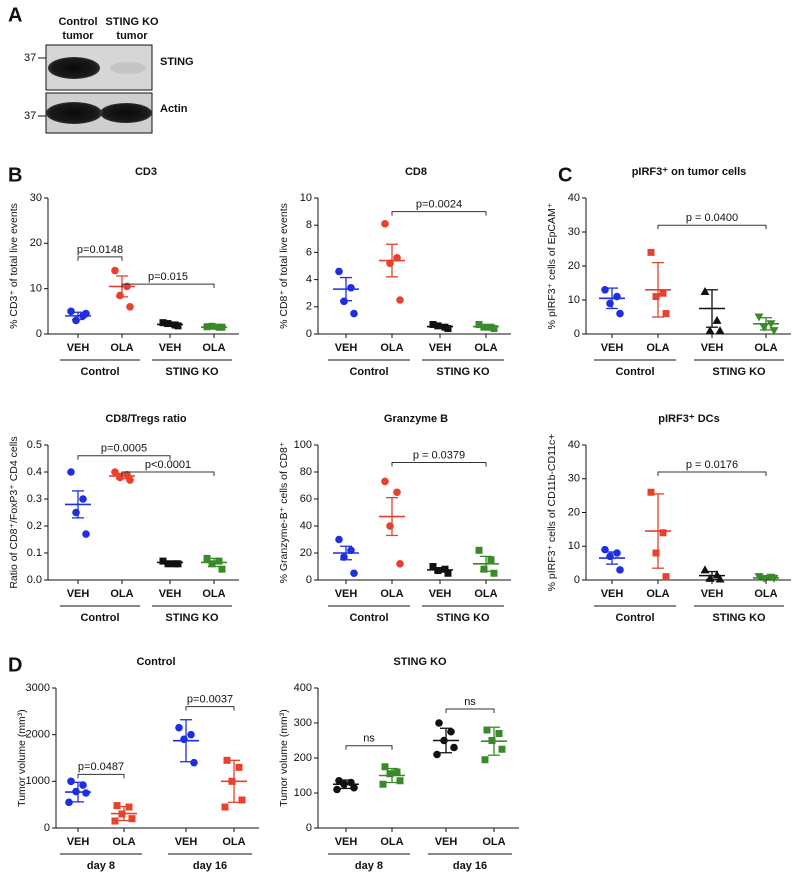 Image resolution: width=800 pixels, height=883 pixels. Describe the element at coordinates (306, 472) in the screenshot. I see `y-tick-label: 80` at that location.